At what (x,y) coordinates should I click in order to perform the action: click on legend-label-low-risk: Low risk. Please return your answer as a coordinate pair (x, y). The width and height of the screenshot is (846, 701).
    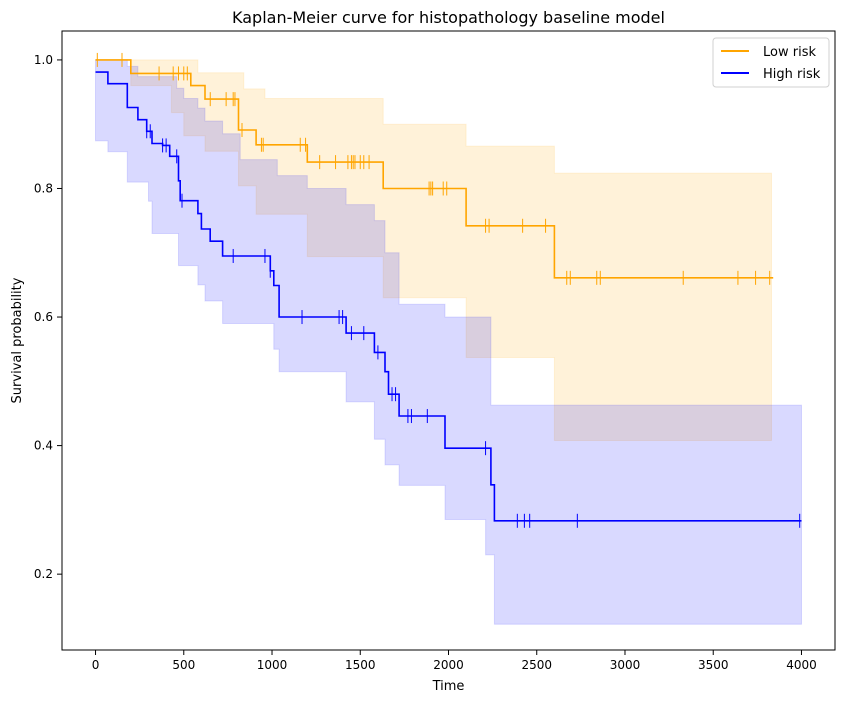
    Looking at the image, I should click on (789, 52).